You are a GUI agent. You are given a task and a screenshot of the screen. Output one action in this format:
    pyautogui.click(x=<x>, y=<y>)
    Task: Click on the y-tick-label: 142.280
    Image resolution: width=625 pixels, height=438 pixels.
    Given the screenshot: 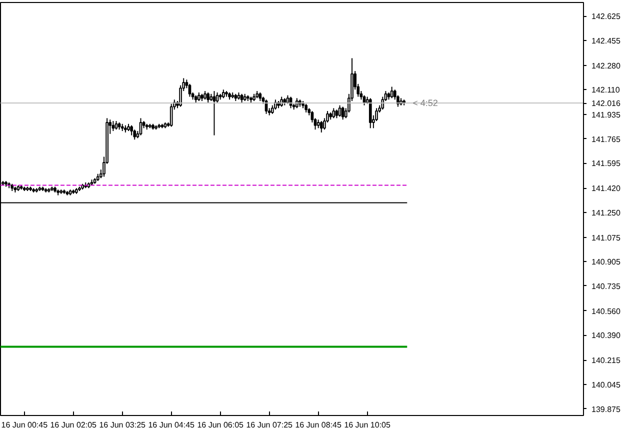 What is the action you would take?
    pyautogui.click(x=606, y=65)
    